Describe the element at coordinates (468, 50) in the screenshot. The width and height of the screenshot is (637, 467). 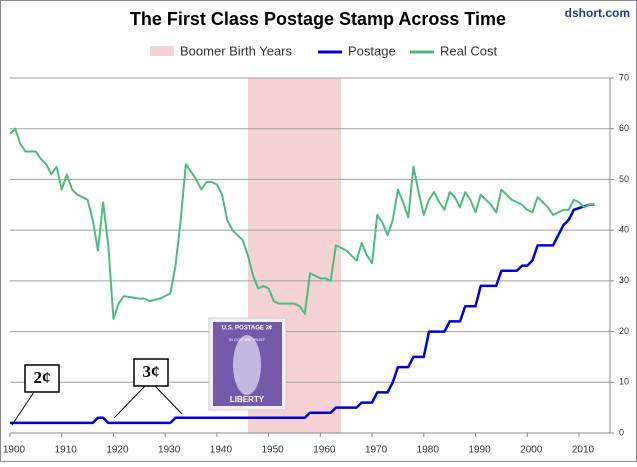
I see `legend-label: Real Cost` at that location.